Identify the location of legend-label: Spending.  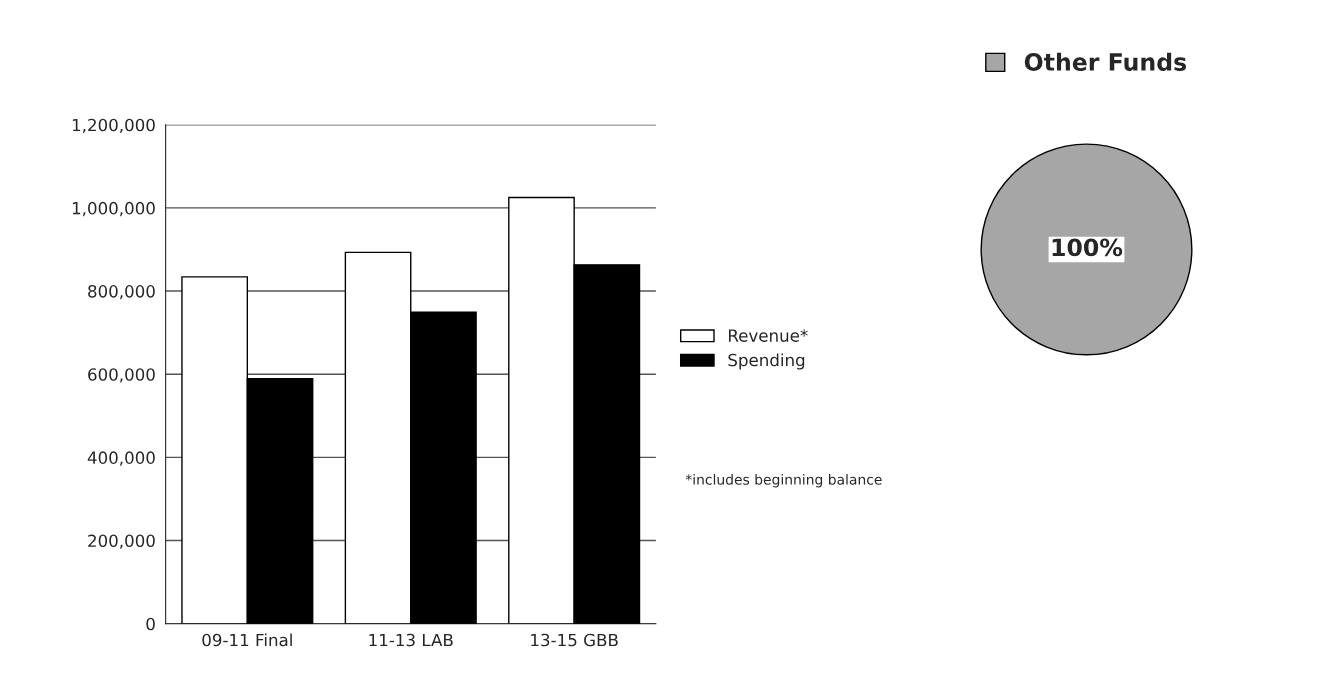
(766, 361).